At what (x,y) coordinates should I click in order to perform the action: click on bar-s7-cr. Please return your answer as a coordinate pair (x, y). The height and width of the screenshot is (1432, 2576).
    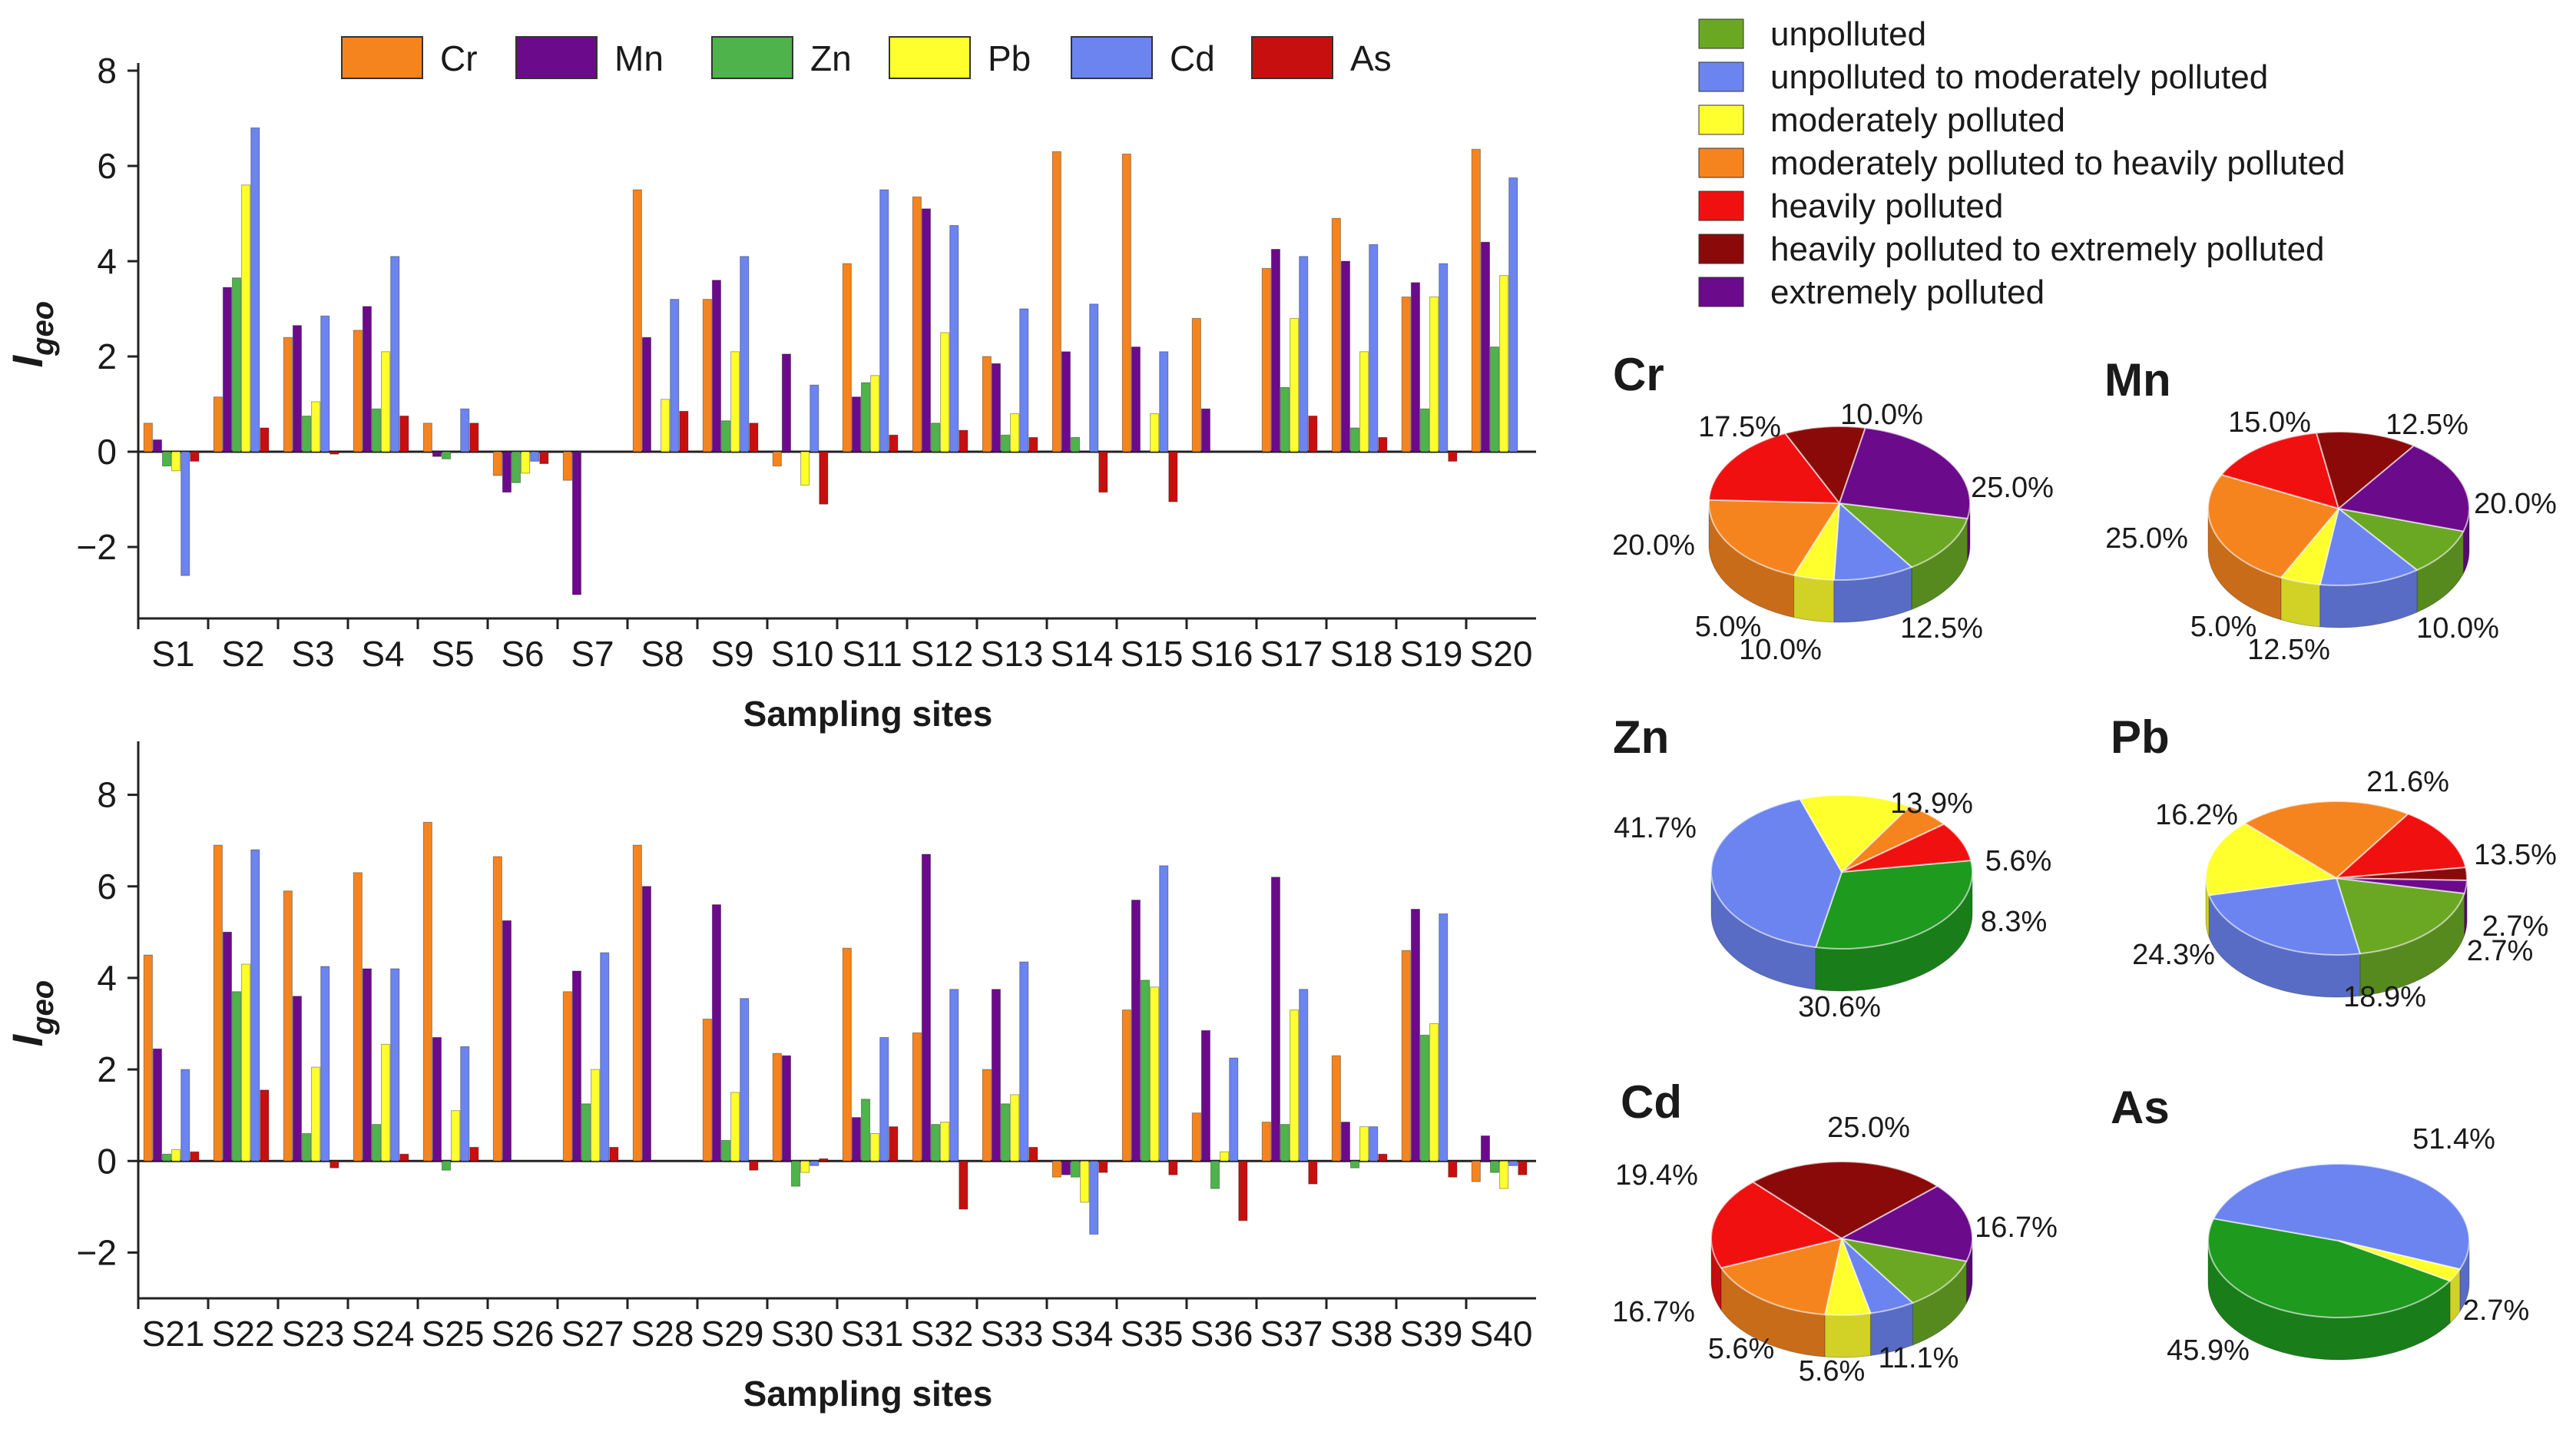
    Looking at the image, I should click on (567, 466).